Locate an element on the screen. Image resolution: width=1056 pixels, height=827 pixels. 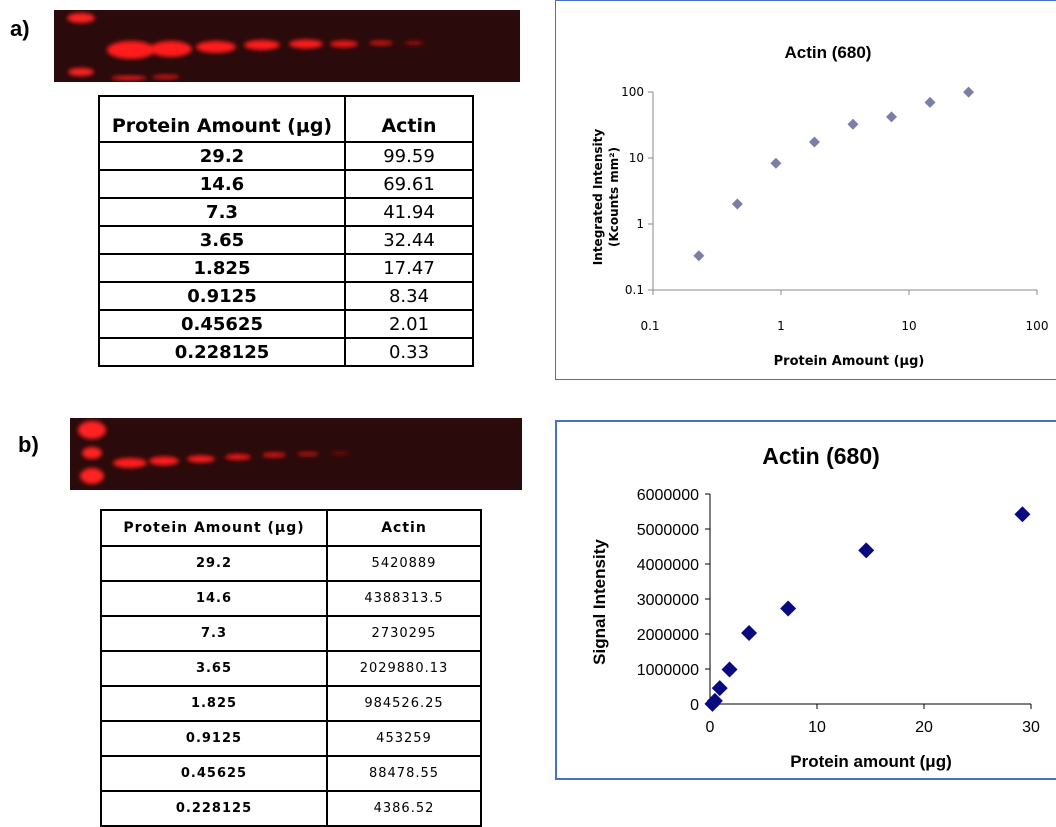
chart-b-title: Actin (680) is located at coordinates (821, 456).